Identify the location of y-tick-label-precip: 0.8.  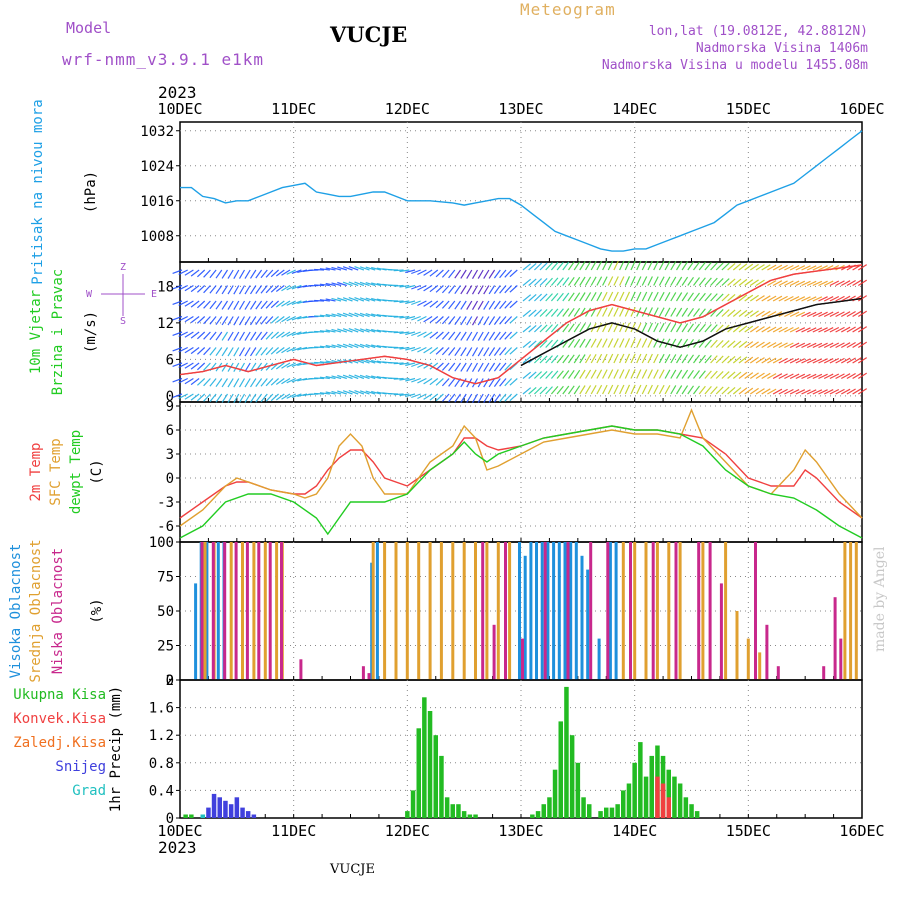
(161, 764).